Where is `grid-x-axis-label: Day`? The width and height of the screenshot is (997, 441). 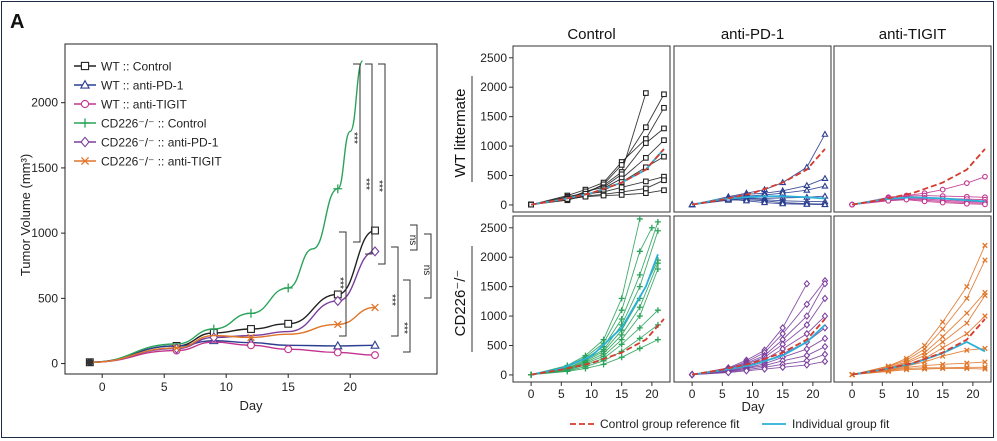 grid-x-axis-label: Day is located at coordinates (753, 406).